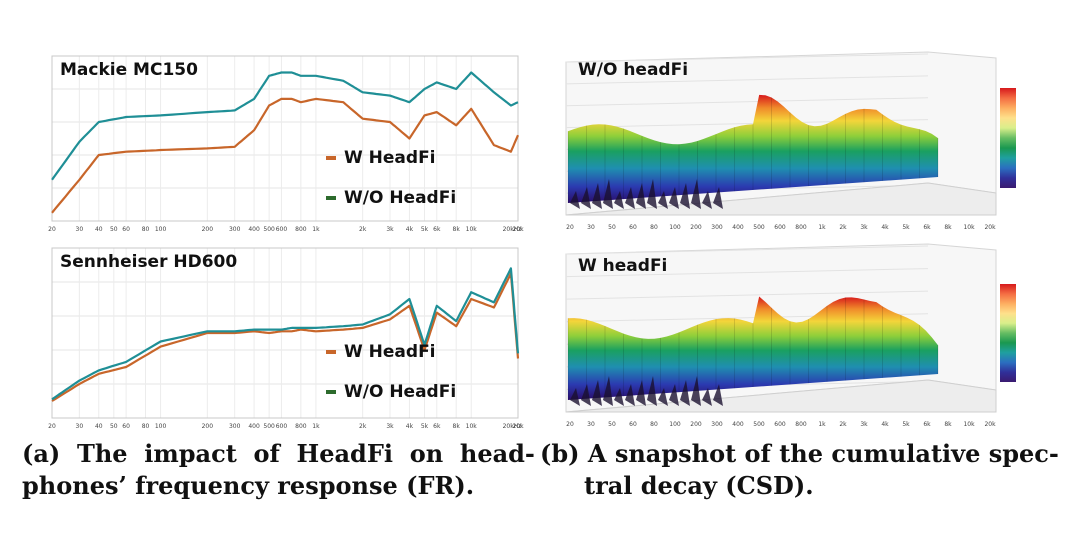  What do you see at coordinates (1008, 138) in the screenshot?
I see `csd-colorbar-without` at bounding box center [1008, 138].